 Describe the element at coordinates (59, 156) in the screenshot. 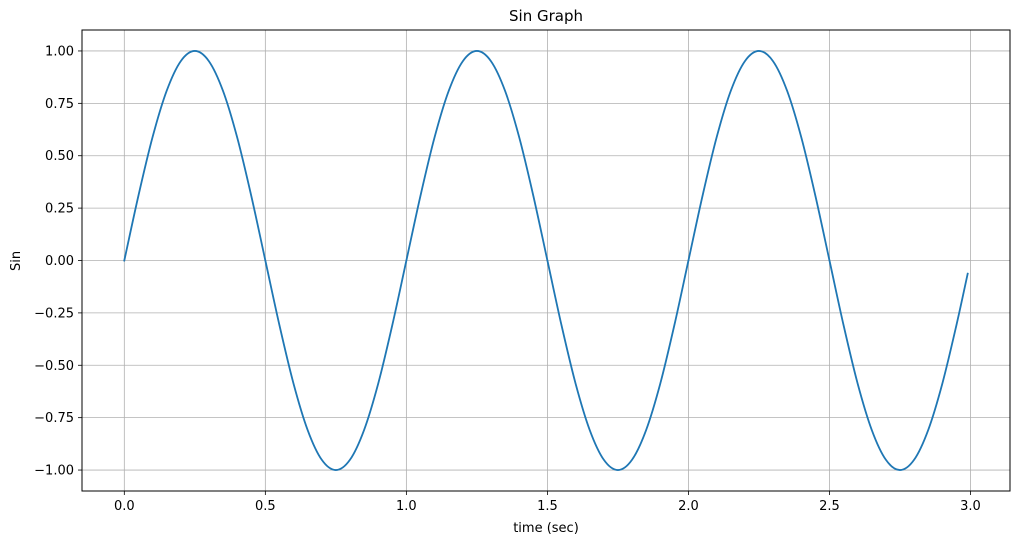

I see `y-tick-label: 0.50` at that location.